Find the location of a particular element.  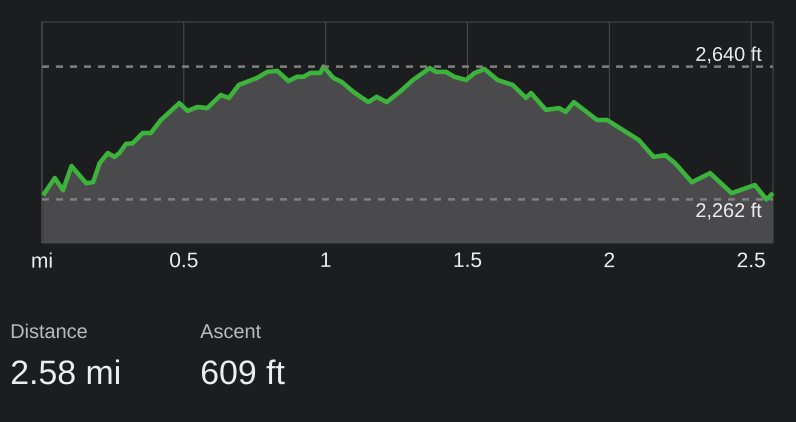

text: 609 ft is located at coordinates (243, 371).